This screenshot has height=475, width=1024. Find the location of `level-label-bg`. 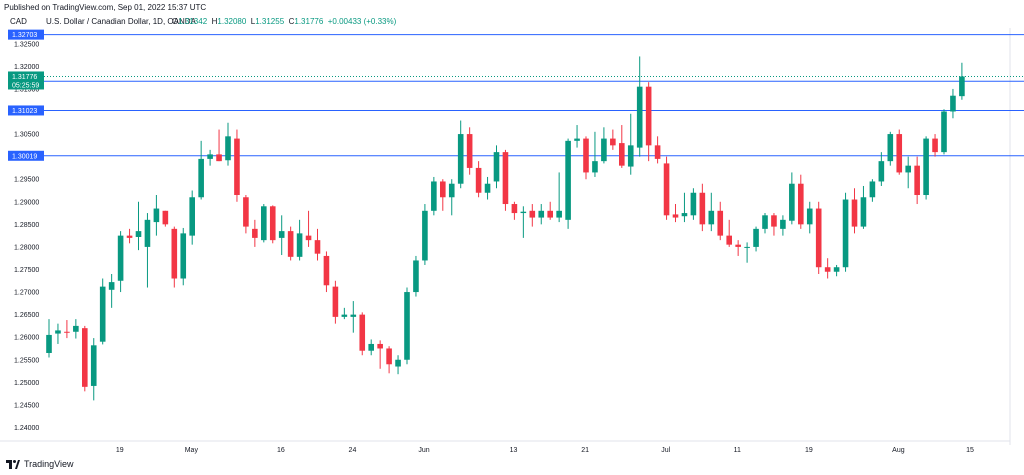

level-label-bg is located at coordinates (26, 34).